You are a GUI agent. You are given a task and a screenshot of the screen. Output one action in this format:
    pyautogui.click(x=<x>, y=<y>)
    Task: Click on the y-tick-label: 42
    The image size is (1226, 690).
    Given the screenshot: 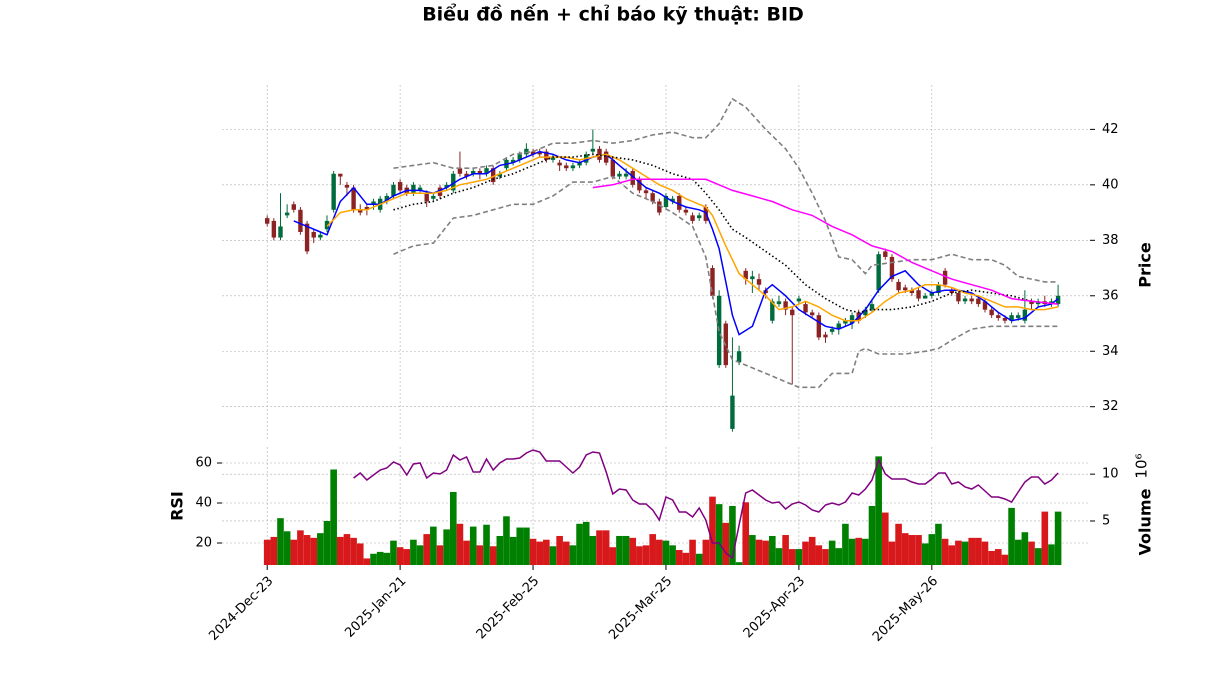 What is the action you would take?
    pyautogui.click(x=1110, y=129)
    